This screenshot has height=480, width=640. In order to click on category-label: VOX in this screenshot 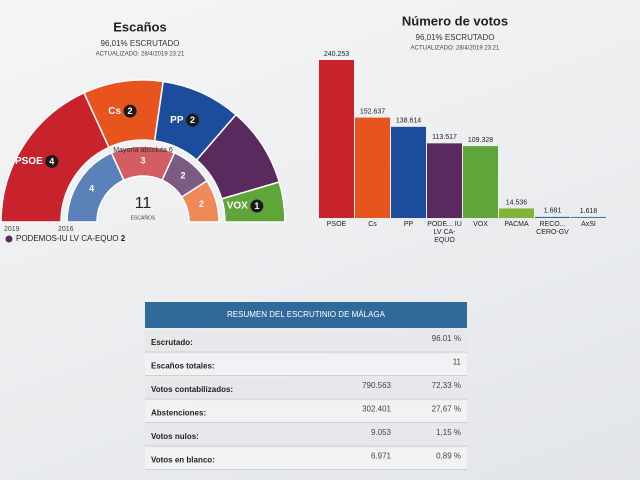, I will do `click(480, 224)`.